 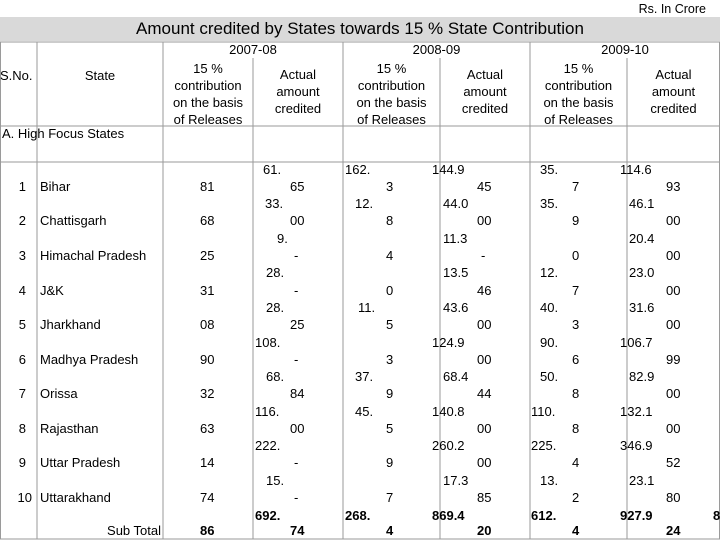 I want to click on subtotal-contribution-2007: 86, so click(x=207, y=530).